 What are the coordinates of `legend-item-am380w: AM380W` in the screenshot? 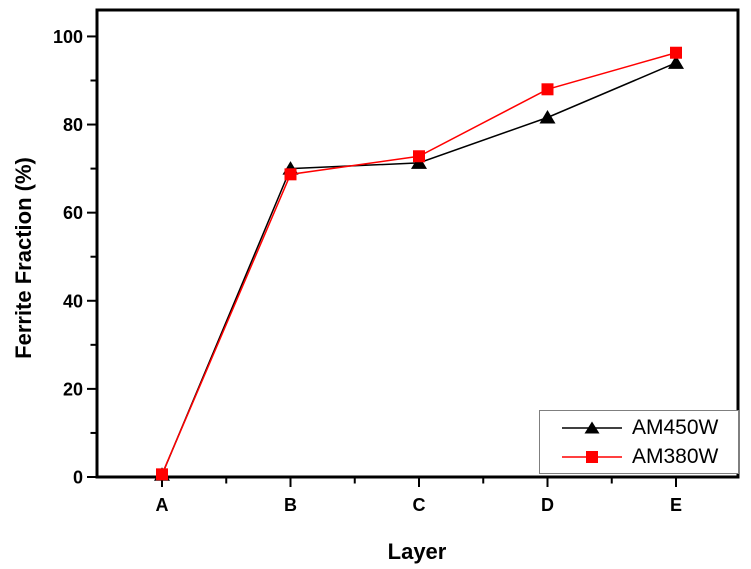 It's located at (649, 456).